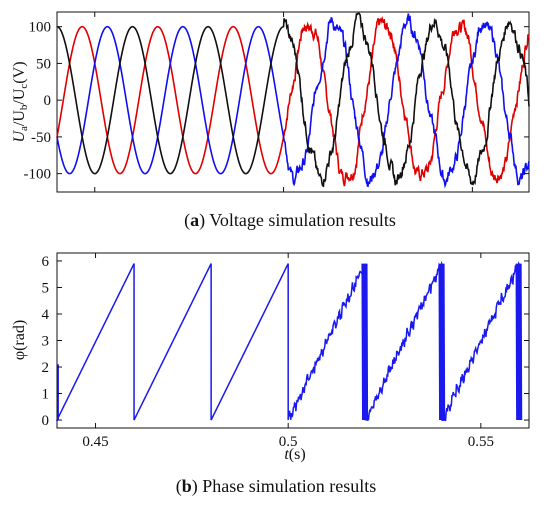  What do you see at coordinates (19, 96) in the screenshot?
I see `ylabel-u3: /U` at bounding box center [19, 96].